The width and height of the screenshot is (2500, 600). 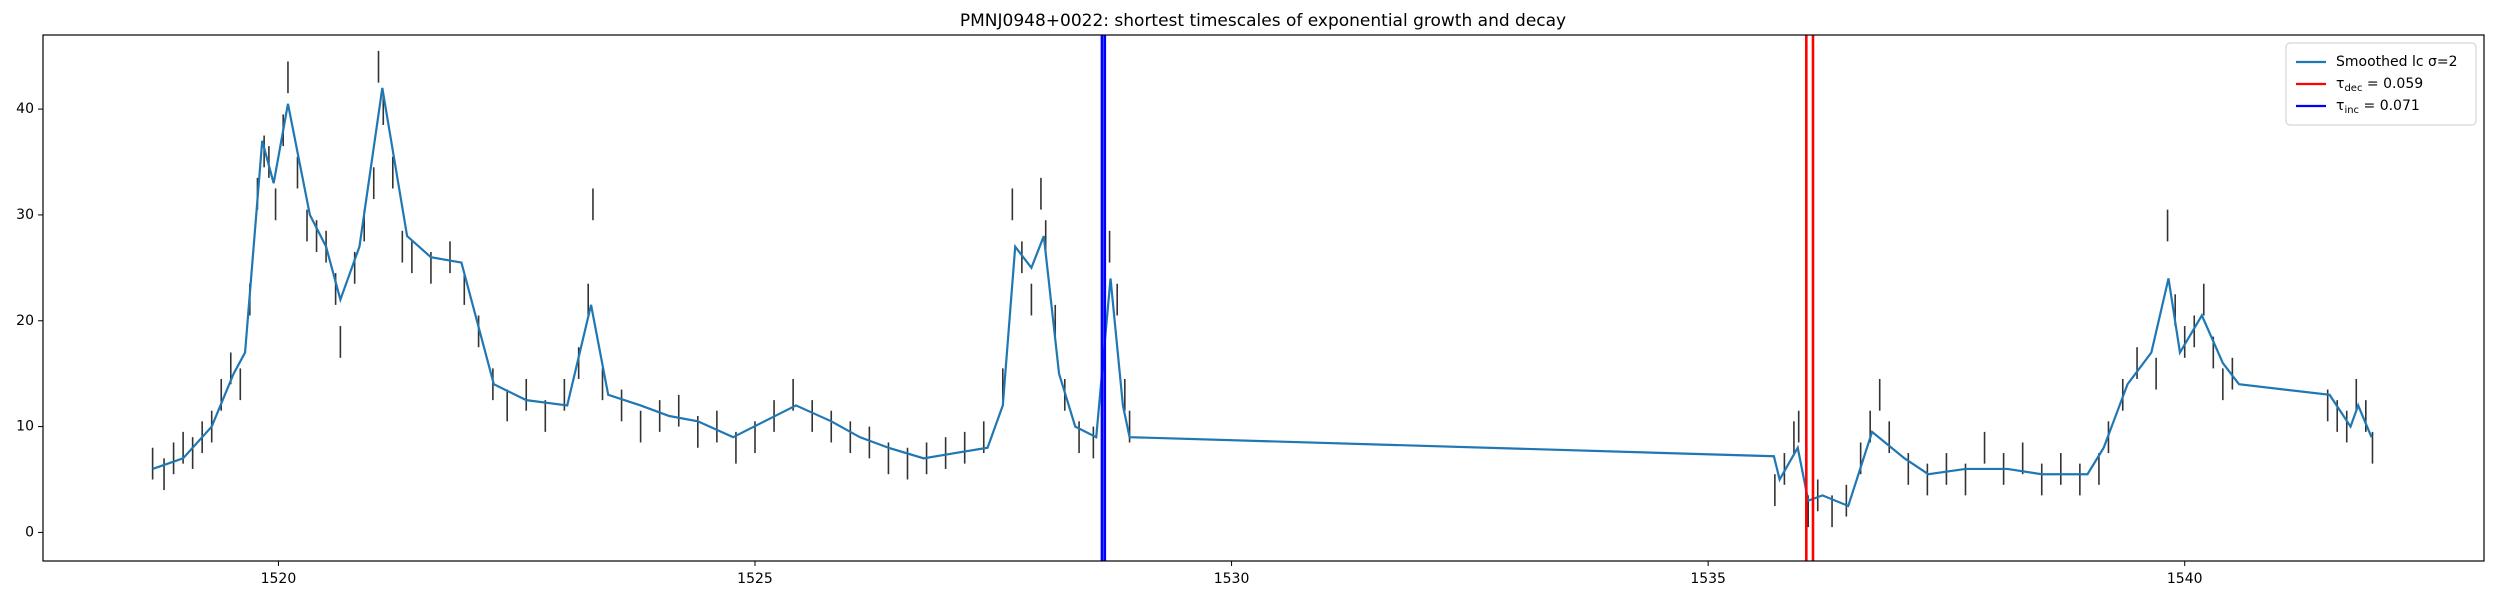 What do you see at coordinates (29, 532) in the screenshot?
I see `y-tick-label: 0` at bounding box center [29, 532].